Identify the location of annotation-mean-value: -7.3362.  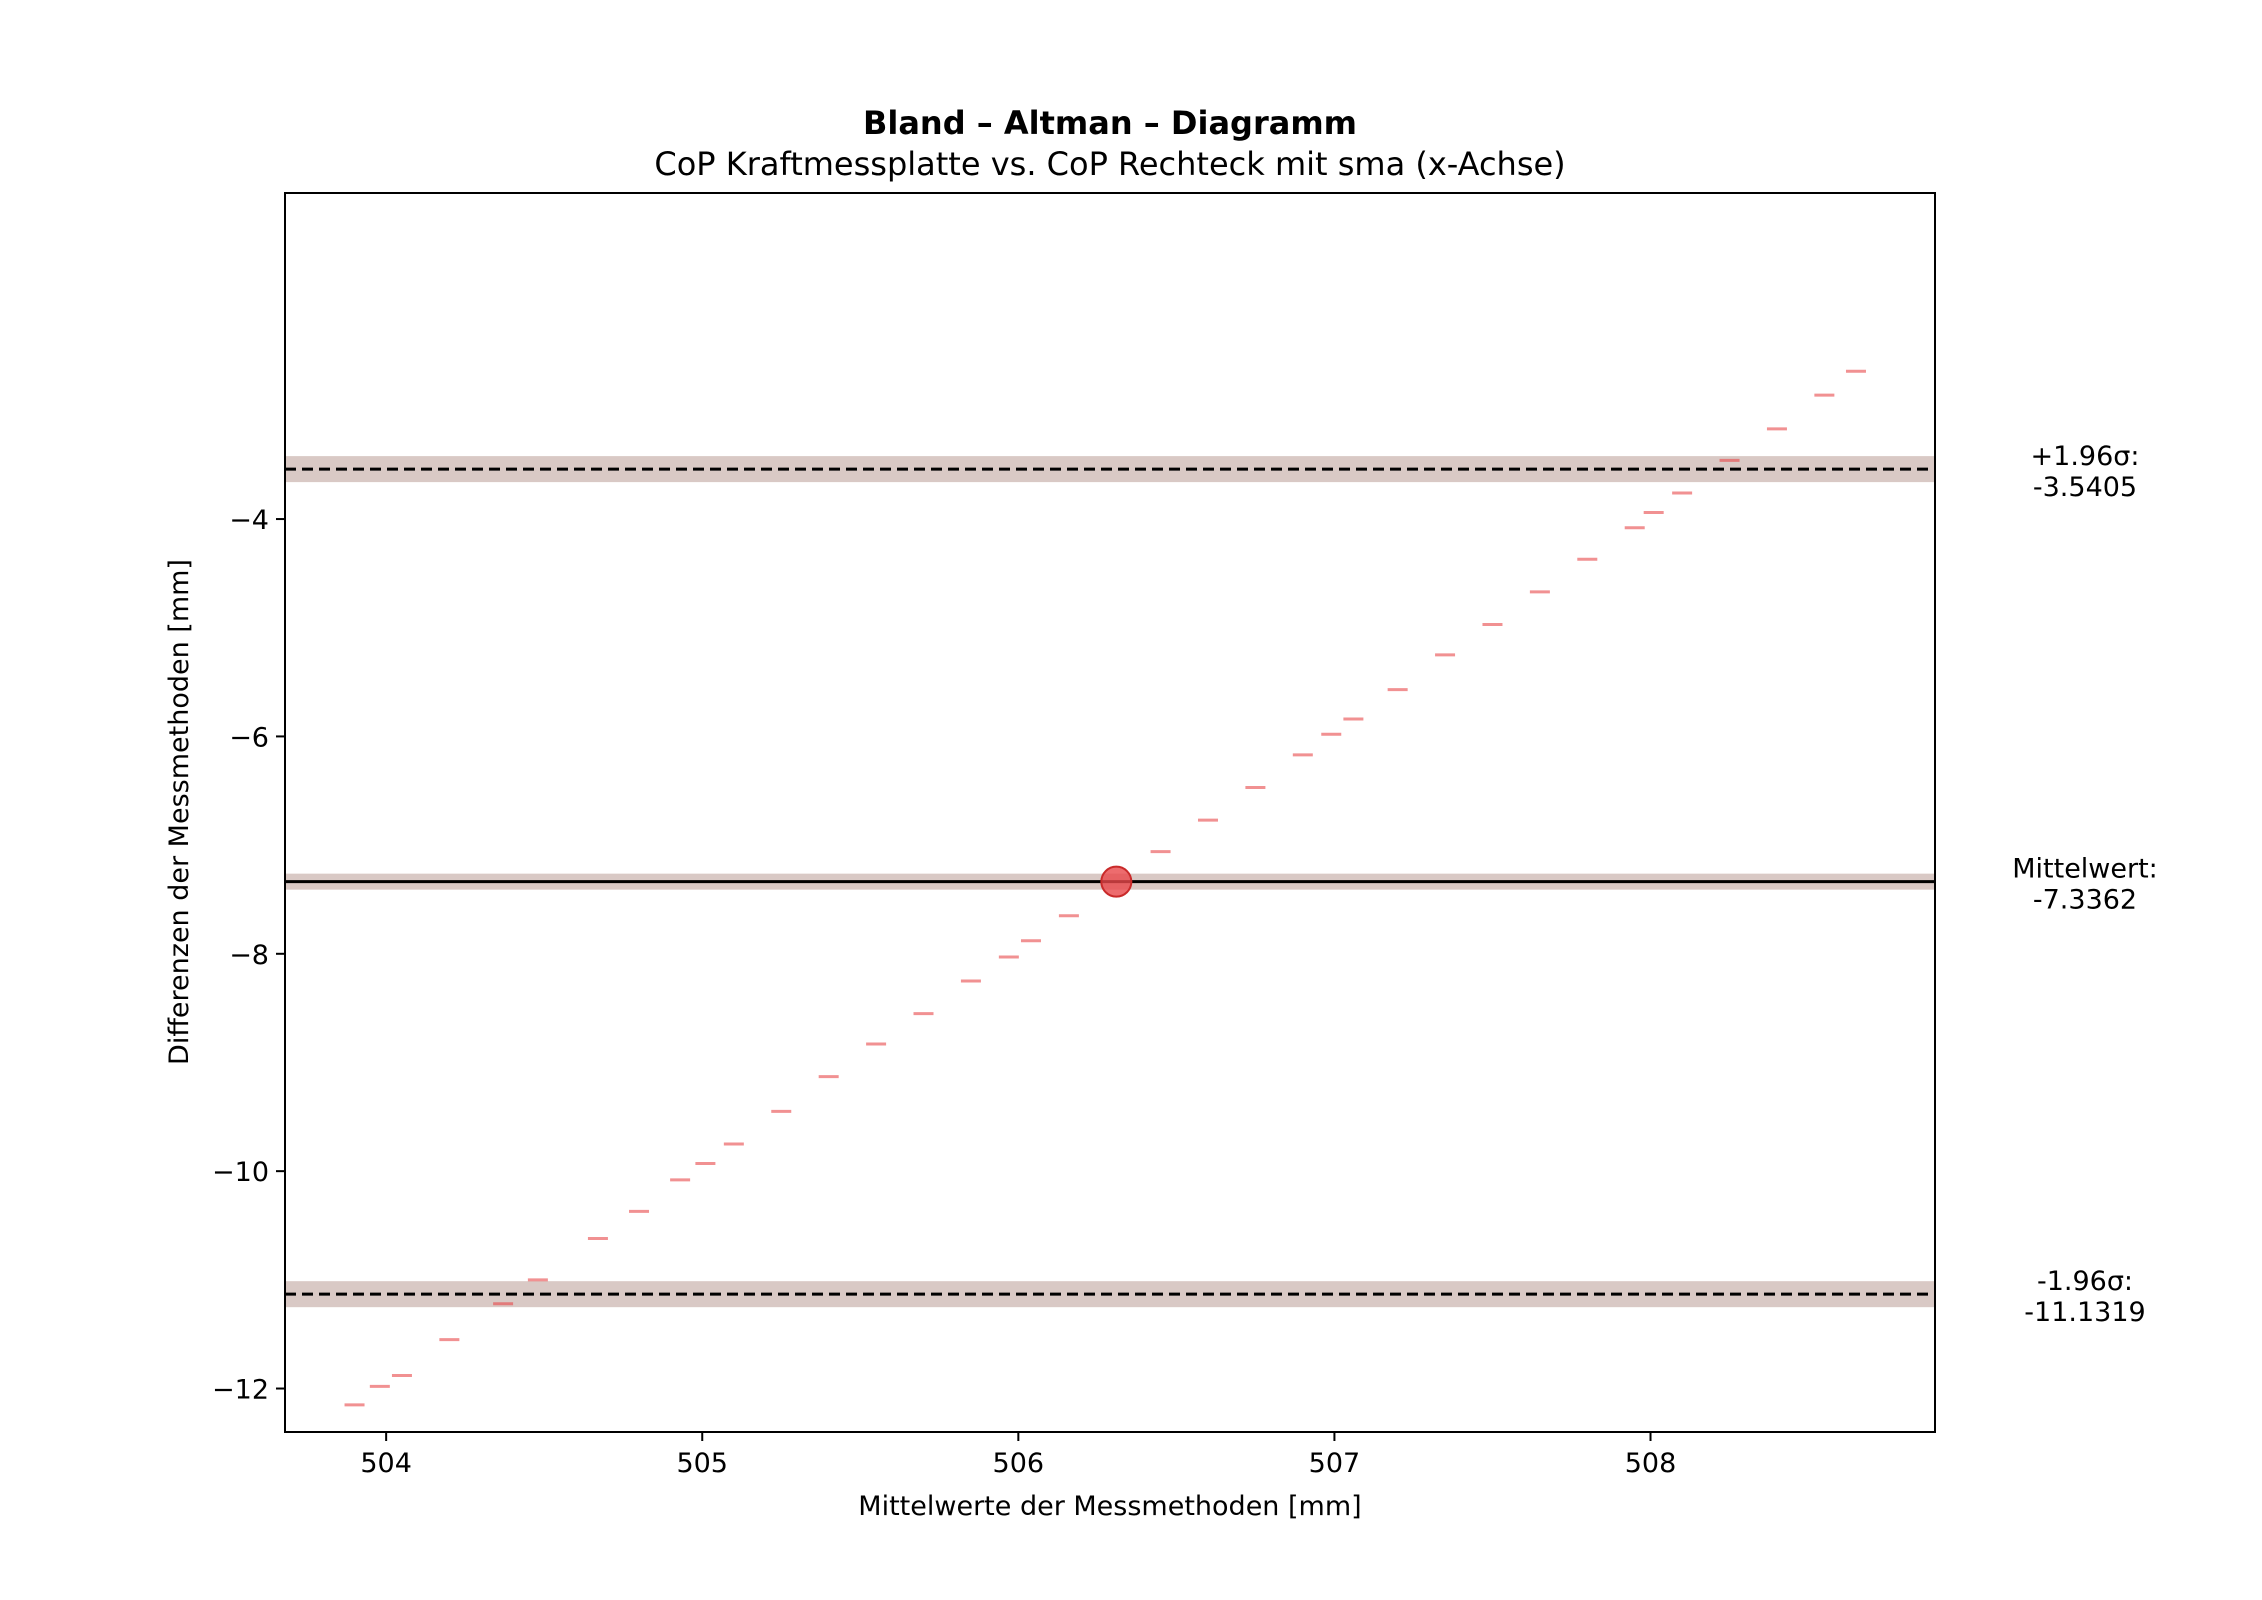
(2085, 900).